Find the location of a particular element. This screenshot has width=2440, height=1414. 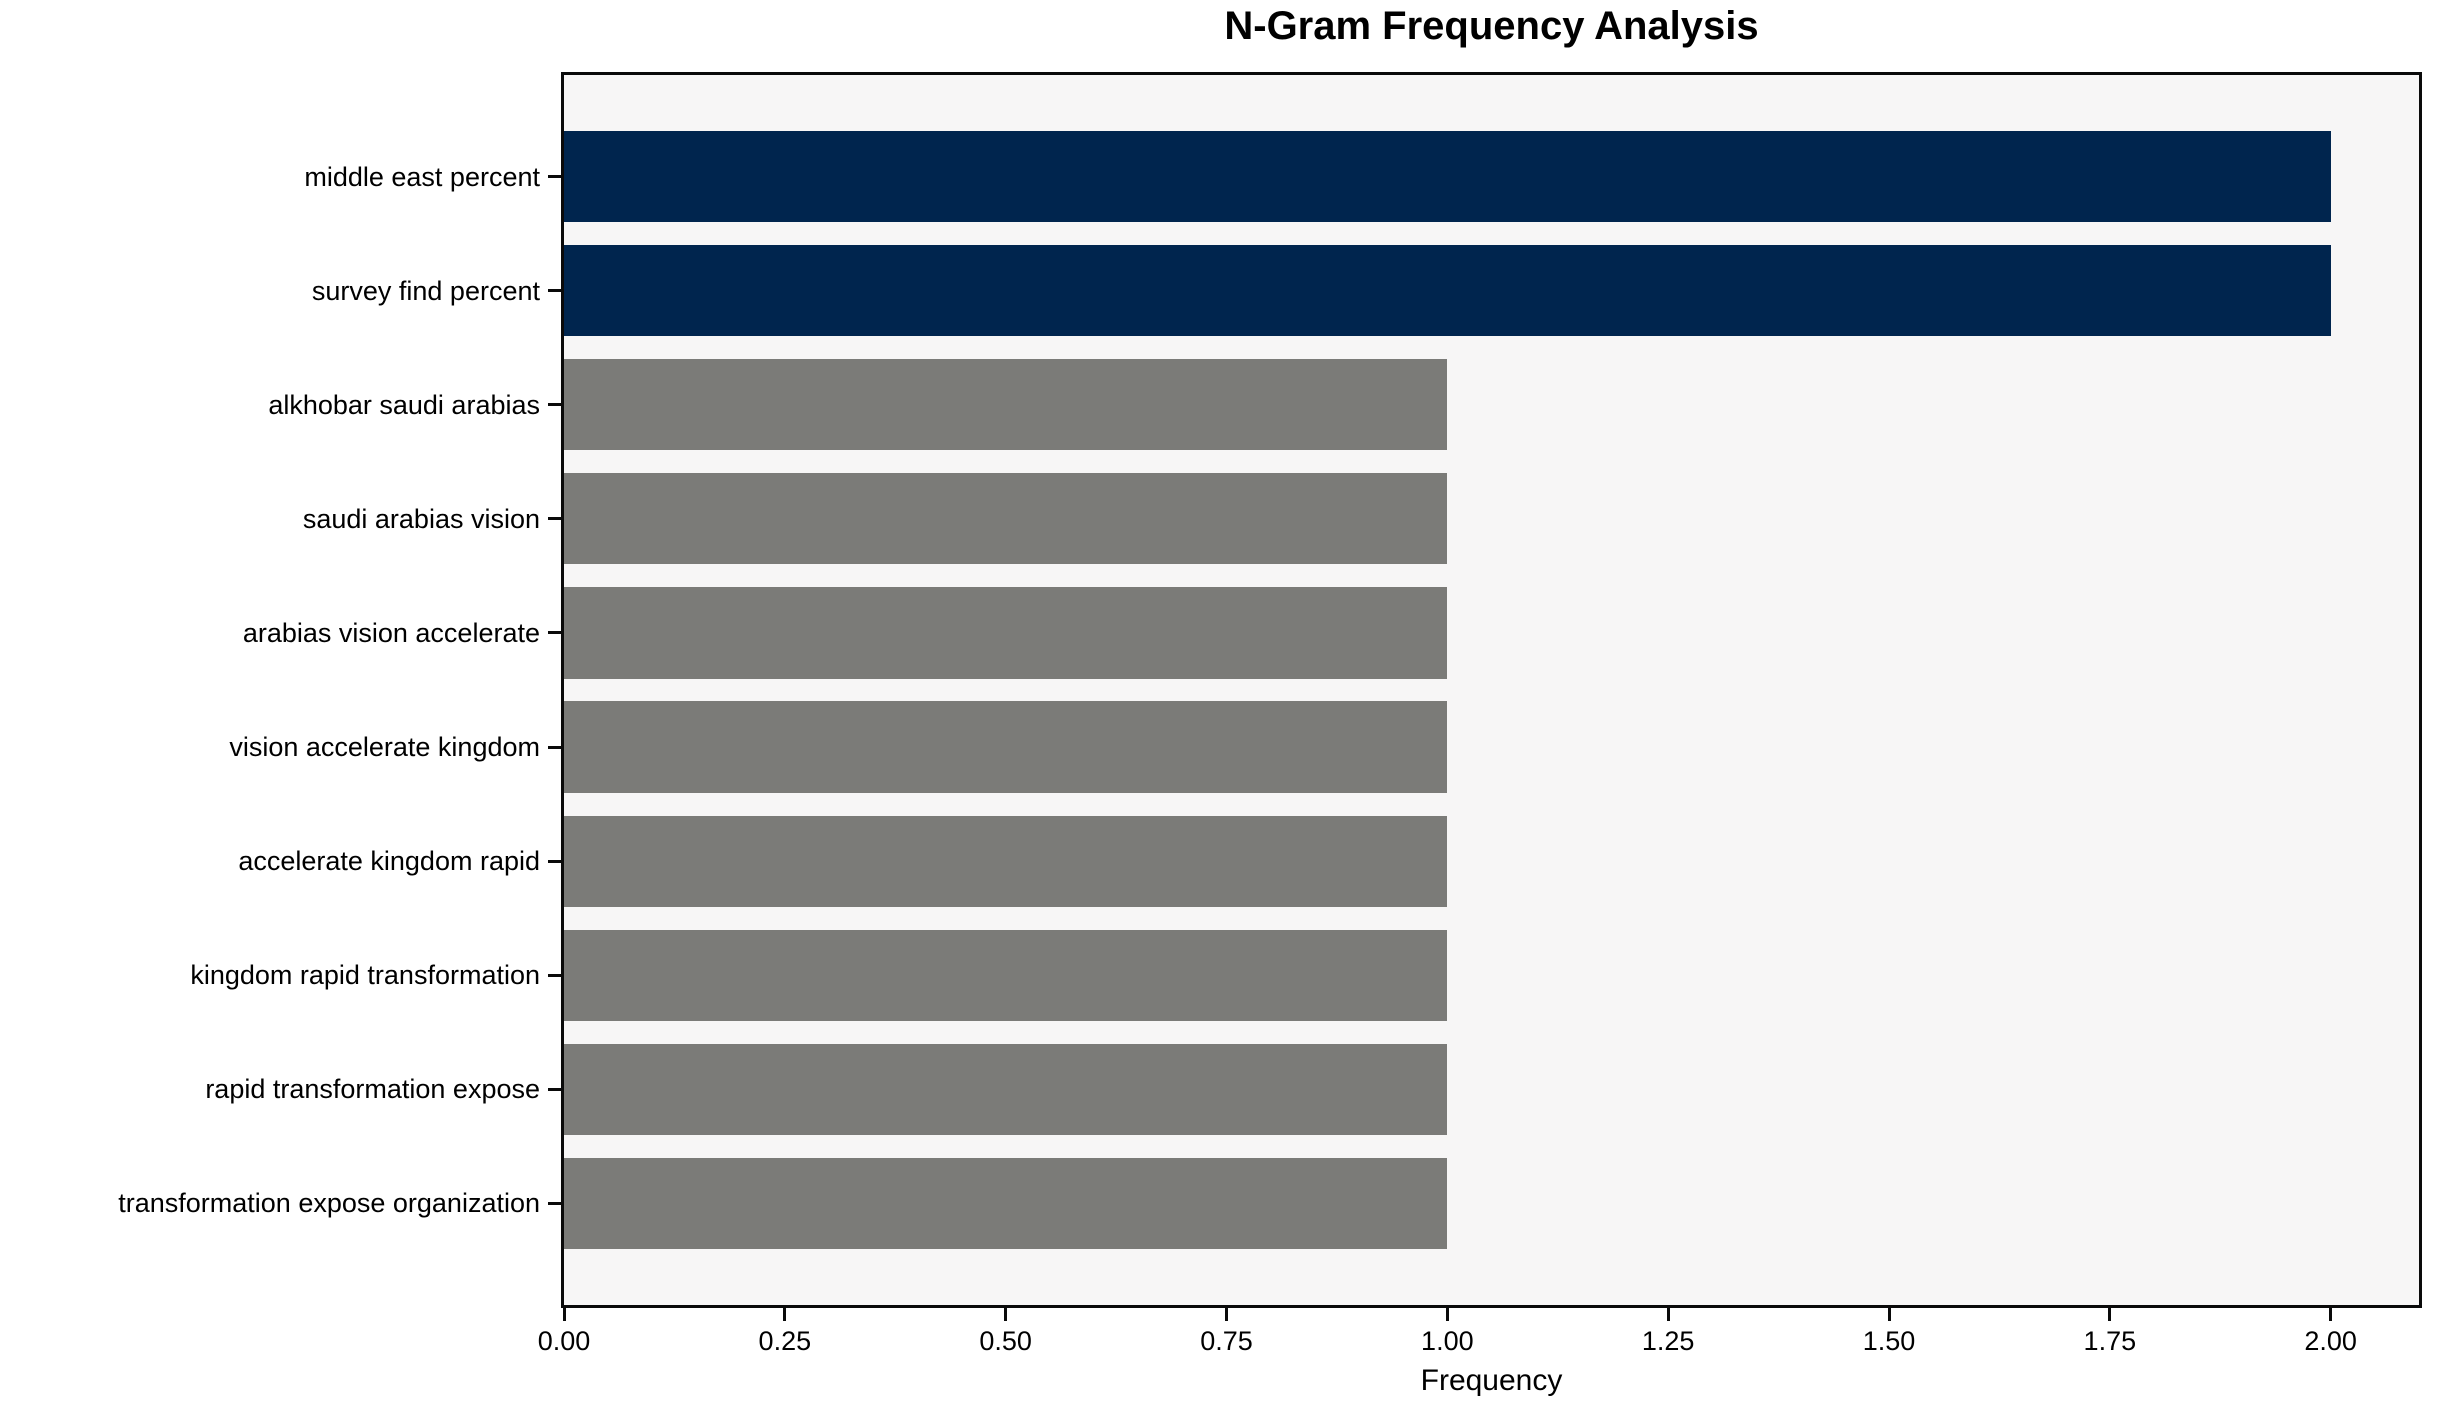

chart-title: N-Gram Frequency Analysis is located at coordinates (1491, 26).